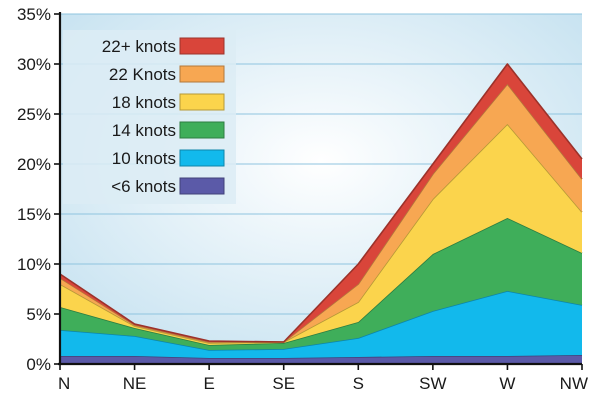 The width and height of the screenshot is (599, 400). Describe the element at coordinates (321, 359) in the screenshot. I see `area-6-knots` at that location.